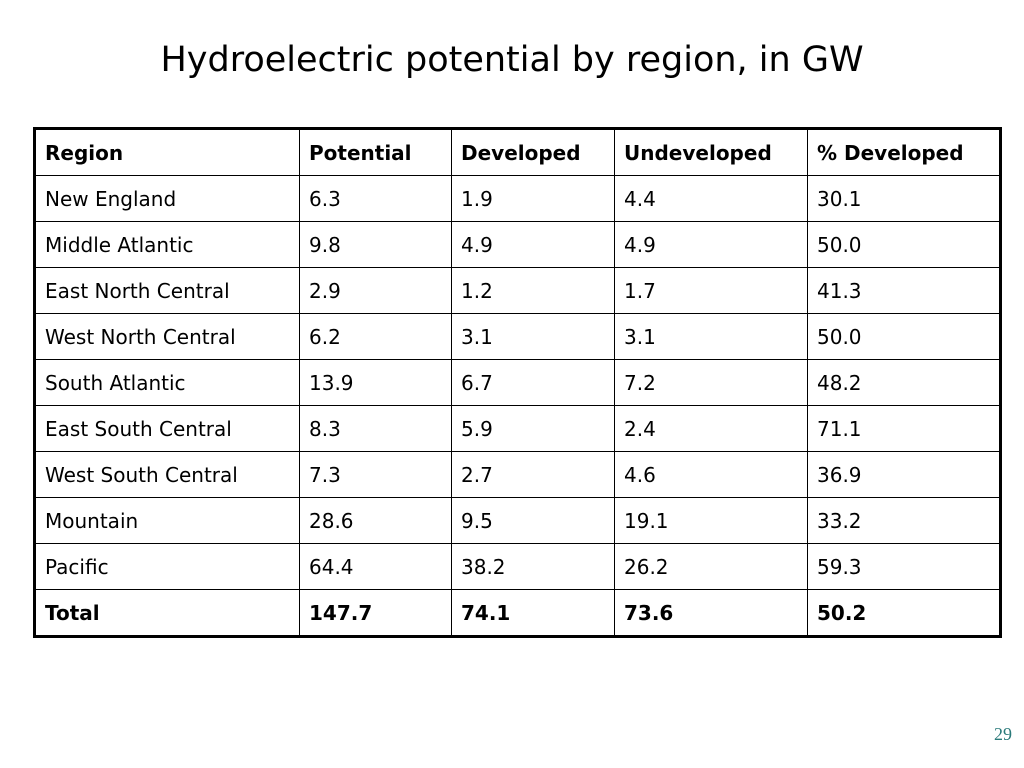  I want to click on region-cell: New England, so click(167, 198).